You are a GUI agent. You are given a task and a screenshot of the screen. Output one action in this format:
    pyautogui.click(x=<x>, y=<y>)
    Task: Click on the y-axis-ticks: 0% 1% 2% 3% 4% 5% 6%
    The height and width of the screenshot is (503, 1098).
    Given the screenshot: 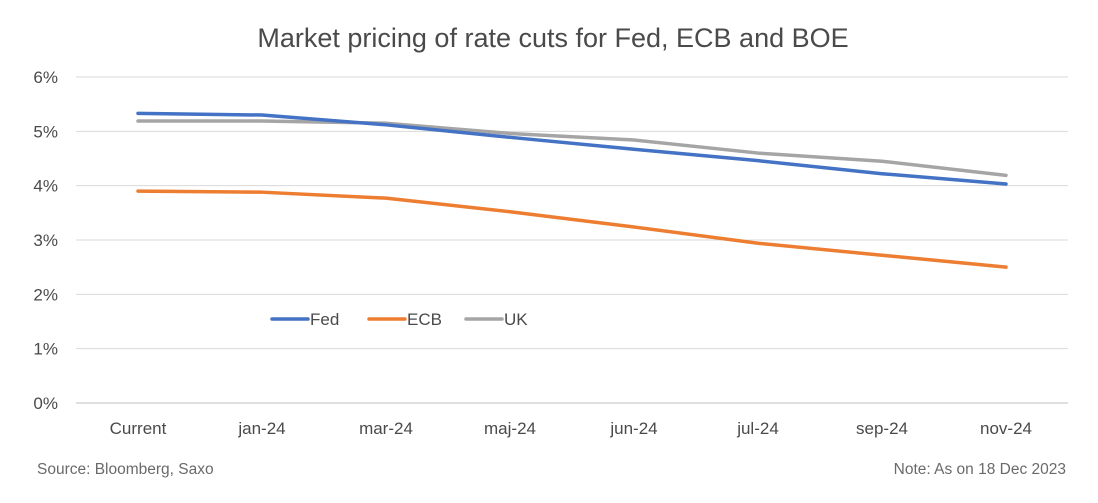 What is the action you would take?
    pyautogui.click(x=45, y=240)
    